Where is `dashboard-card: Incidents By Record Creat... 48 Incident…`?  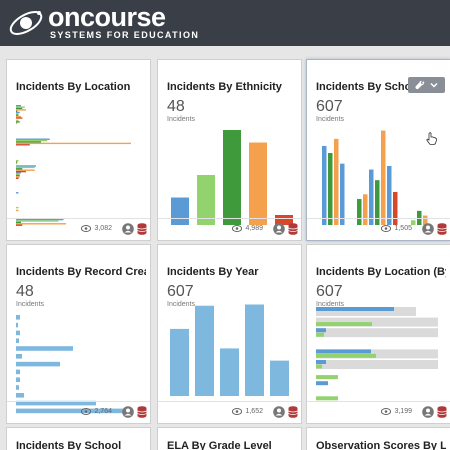
dashboard-card: Incidents By Record Creat... 48 Incident… is located at coordinates (78, 334).